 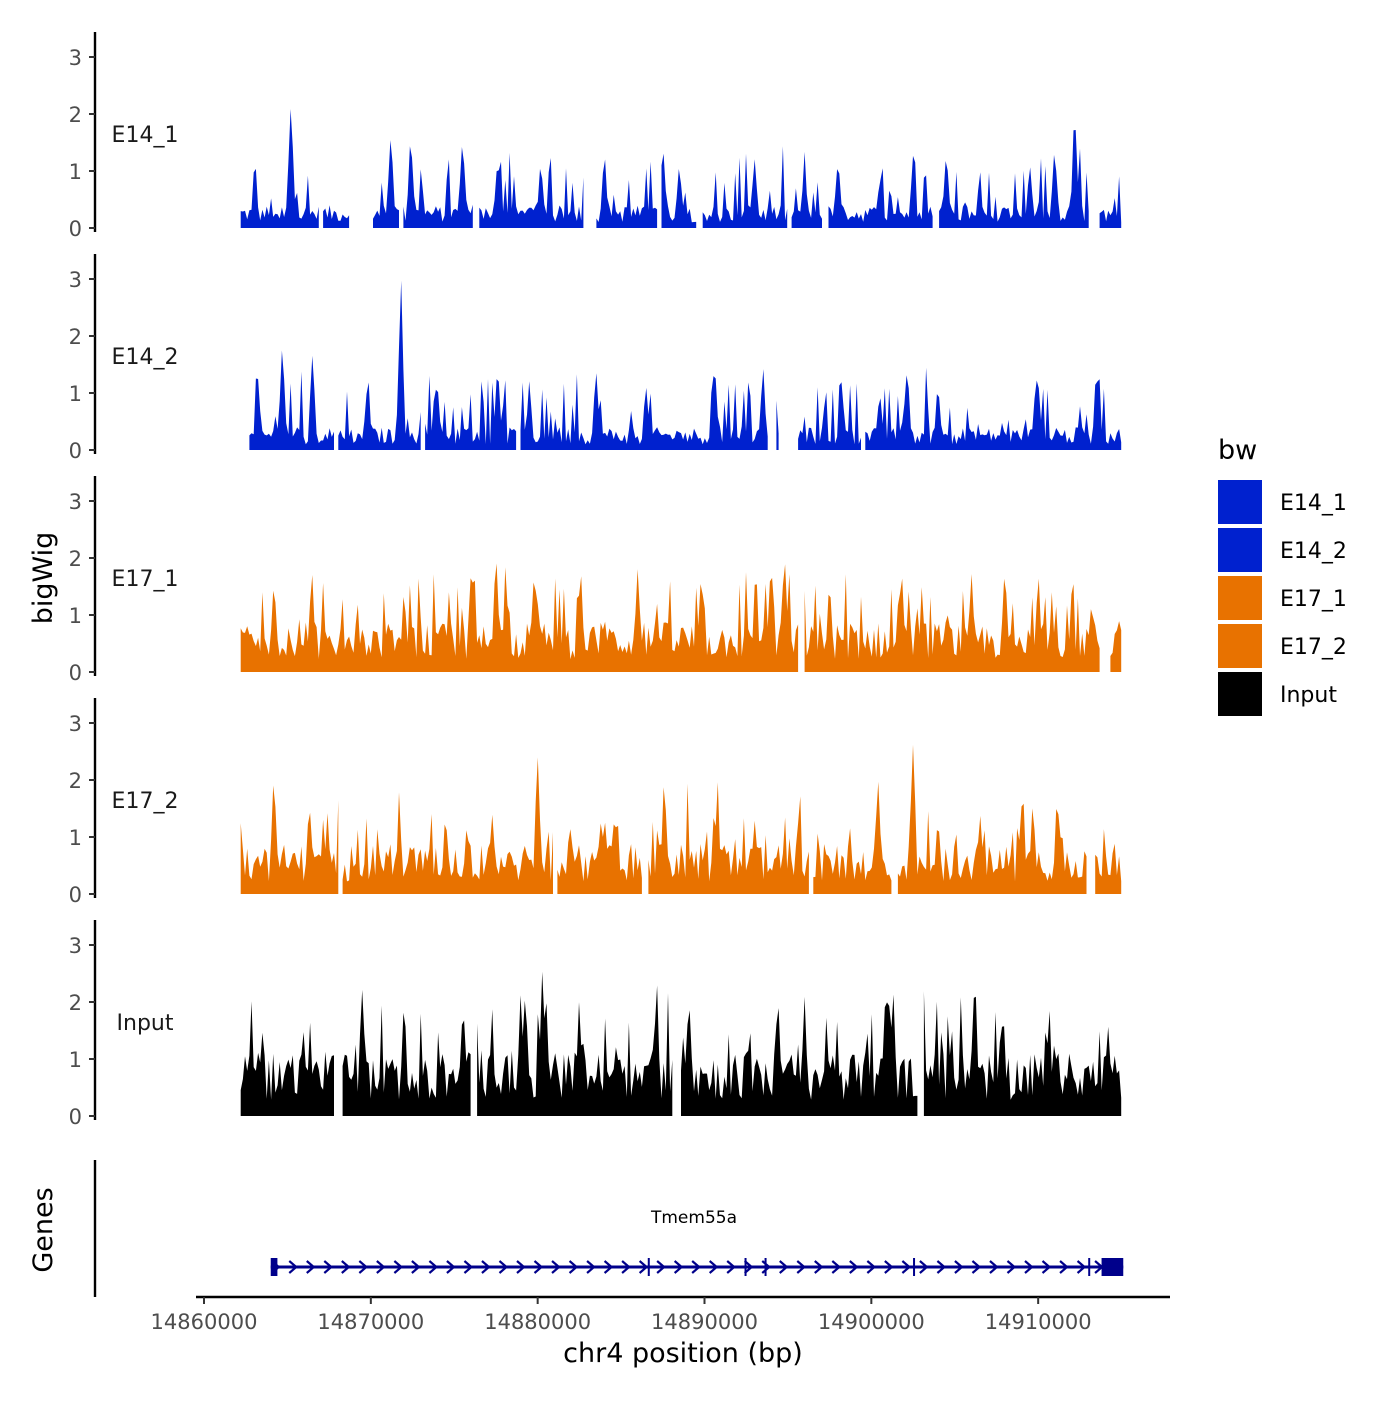 I want to click on gene-name-label: Tmem55a, so click(x=693, y=1218).